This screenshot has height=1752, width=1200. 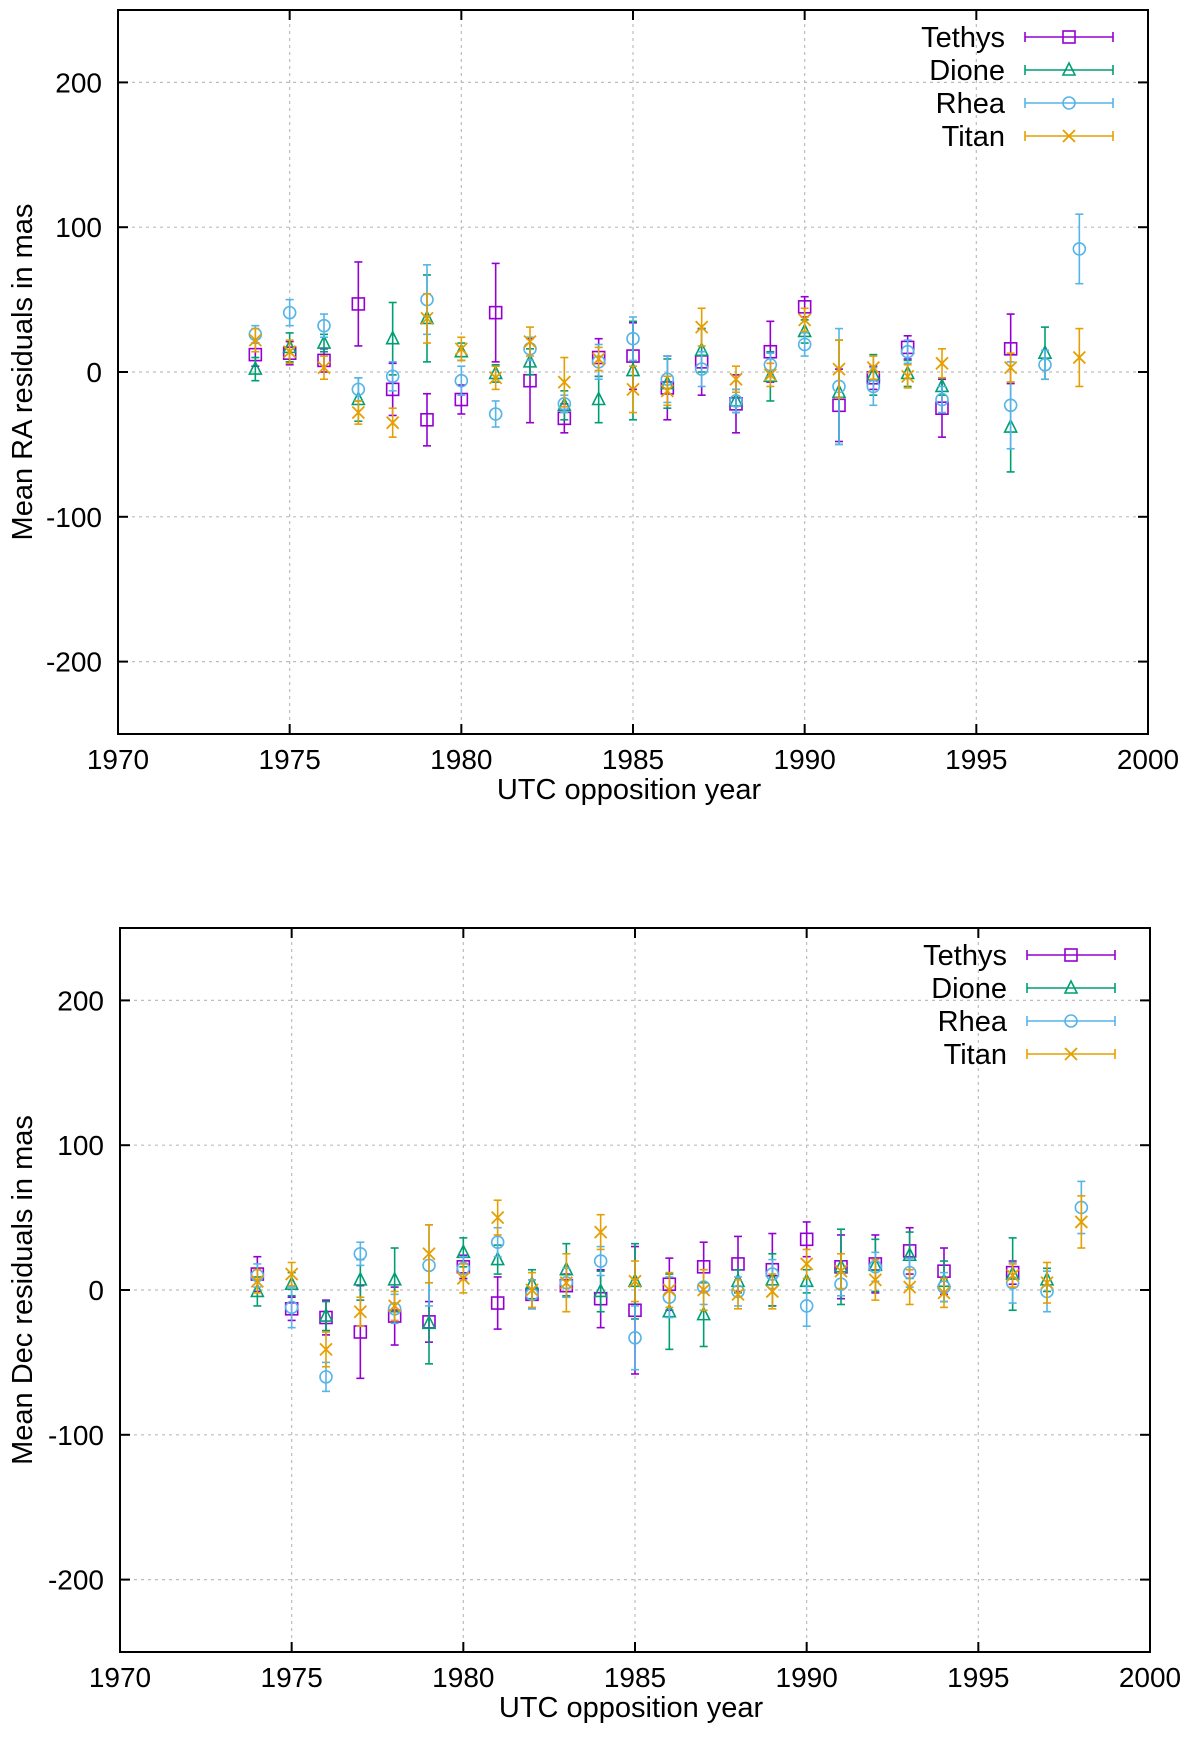 I want to click on x-tick-label: 1980, so click(x=463, y=1677).